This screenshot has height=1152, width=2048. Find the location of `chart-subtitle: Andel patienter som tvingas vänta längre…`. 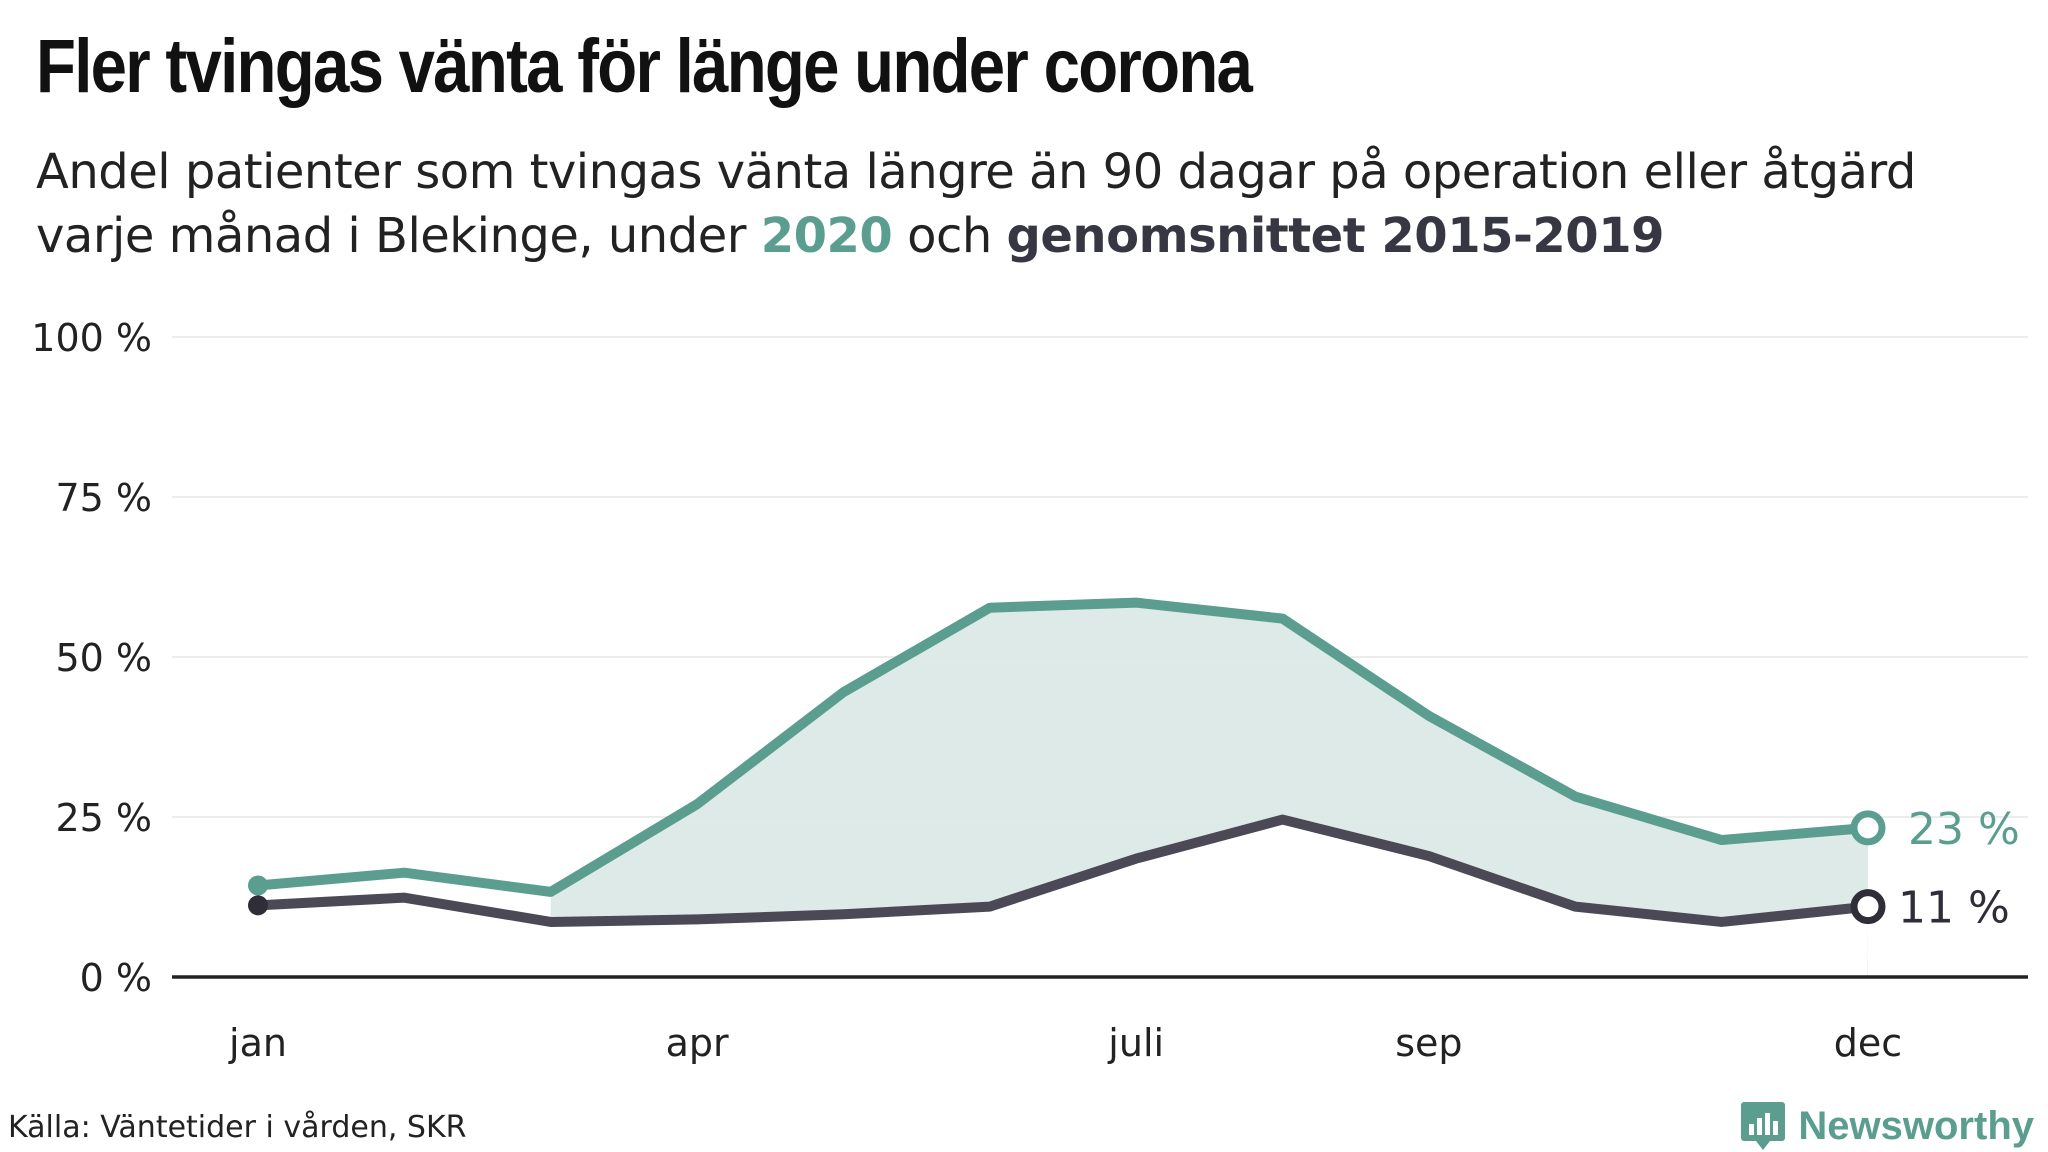

chart-subtitle: Andel patienter som tvingas vänta längre… is located at coordinates (1036, 204).